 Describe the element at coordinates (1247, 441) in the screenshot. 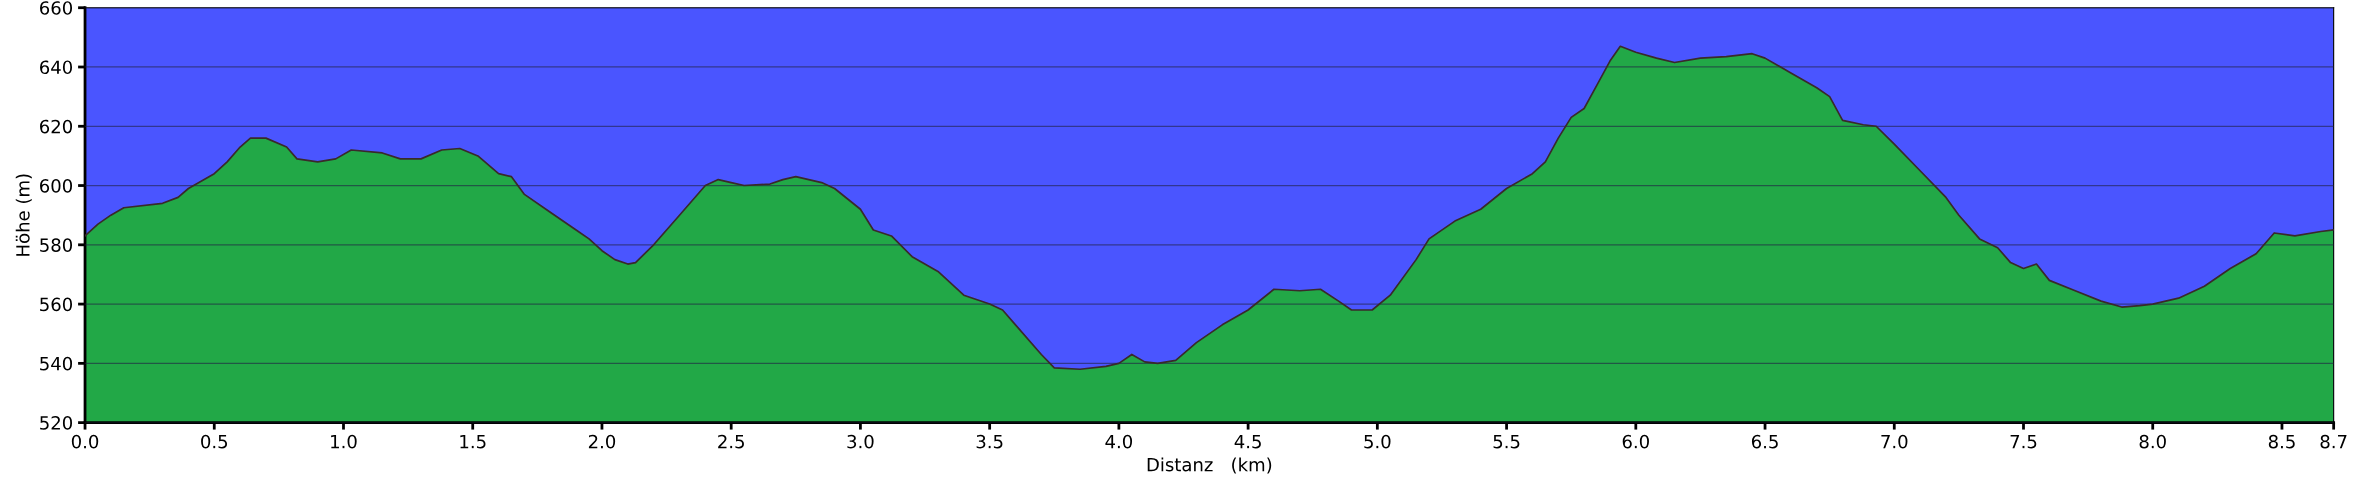

I see `x-tick-label: 4.5` at that location.